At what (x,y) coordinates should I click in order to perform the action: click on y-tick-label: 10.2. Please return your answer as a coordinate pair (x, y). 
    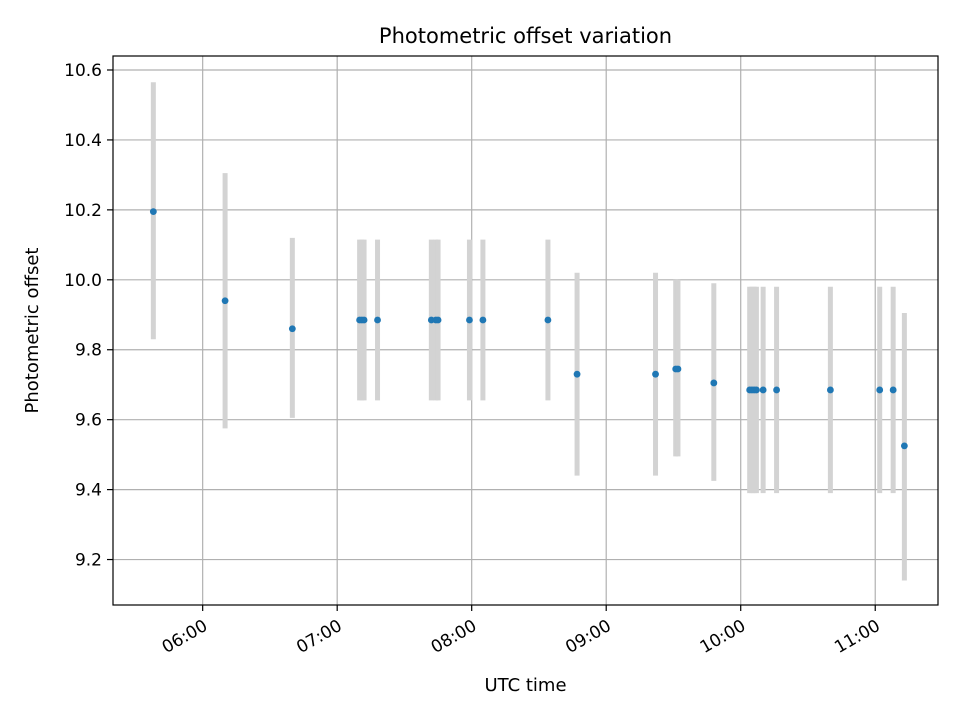
    Looking at the image, I should click on (83, 211).